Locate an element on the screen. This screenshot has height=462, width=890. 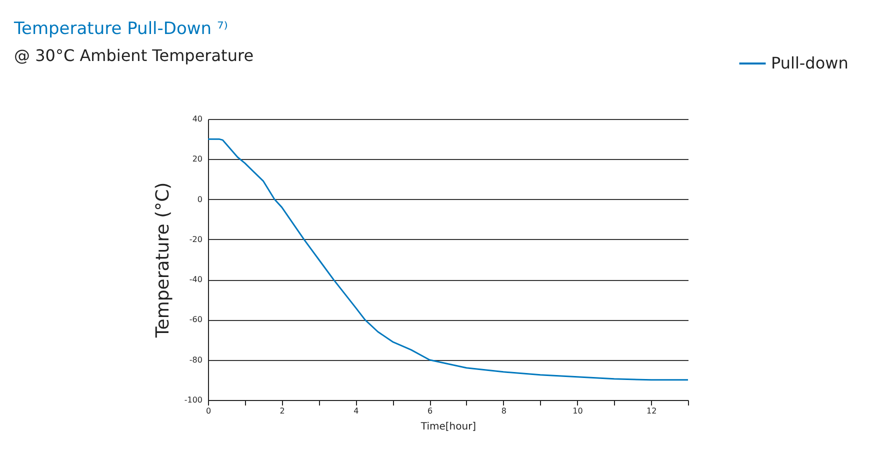
y-tick-label: -80 is located at coordinates (195, 359).